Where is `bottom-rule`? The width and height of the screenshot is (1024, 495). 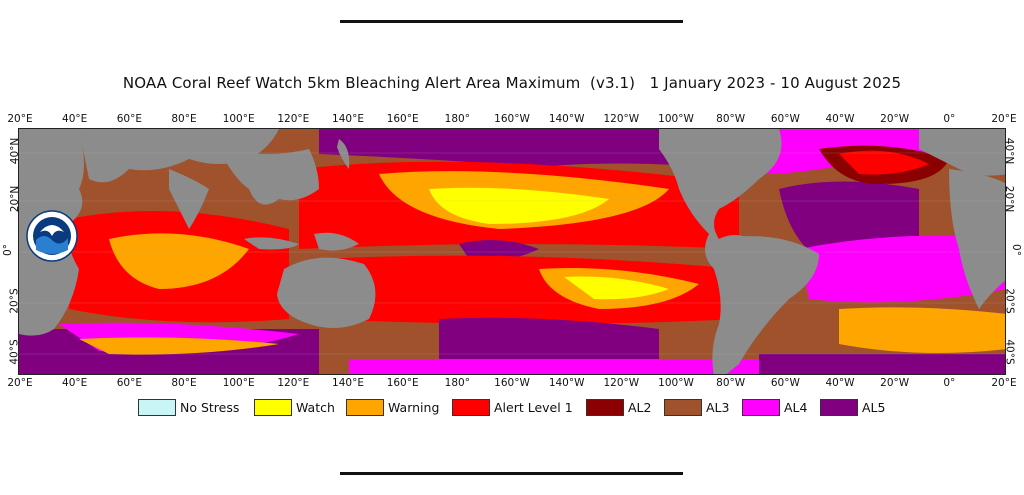
bottom-rule is located at coordinates (511, 473).